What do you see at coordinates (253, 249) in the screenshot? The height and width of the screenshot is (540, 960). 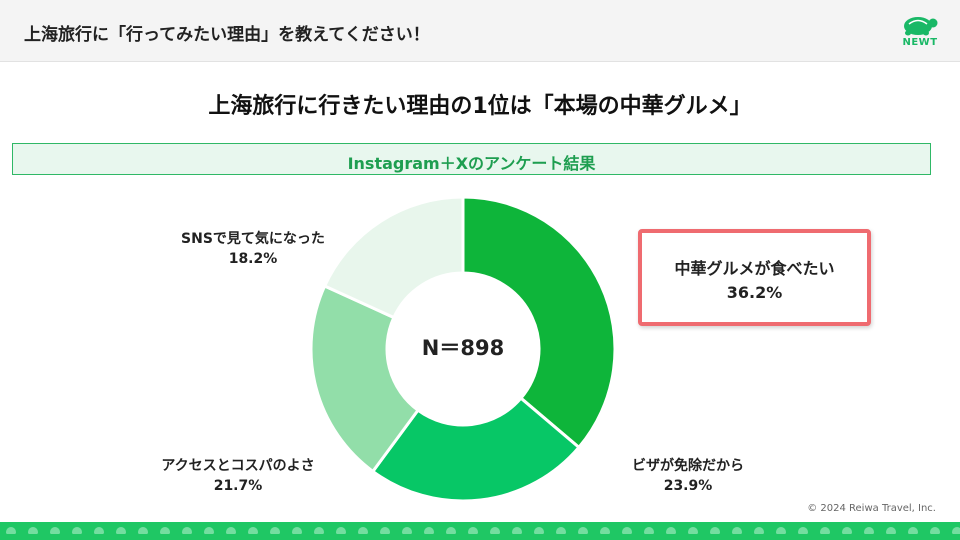 I see `slice-label-sns: SNSで見て気になった 18.2%` at bounding box center [253, 249].